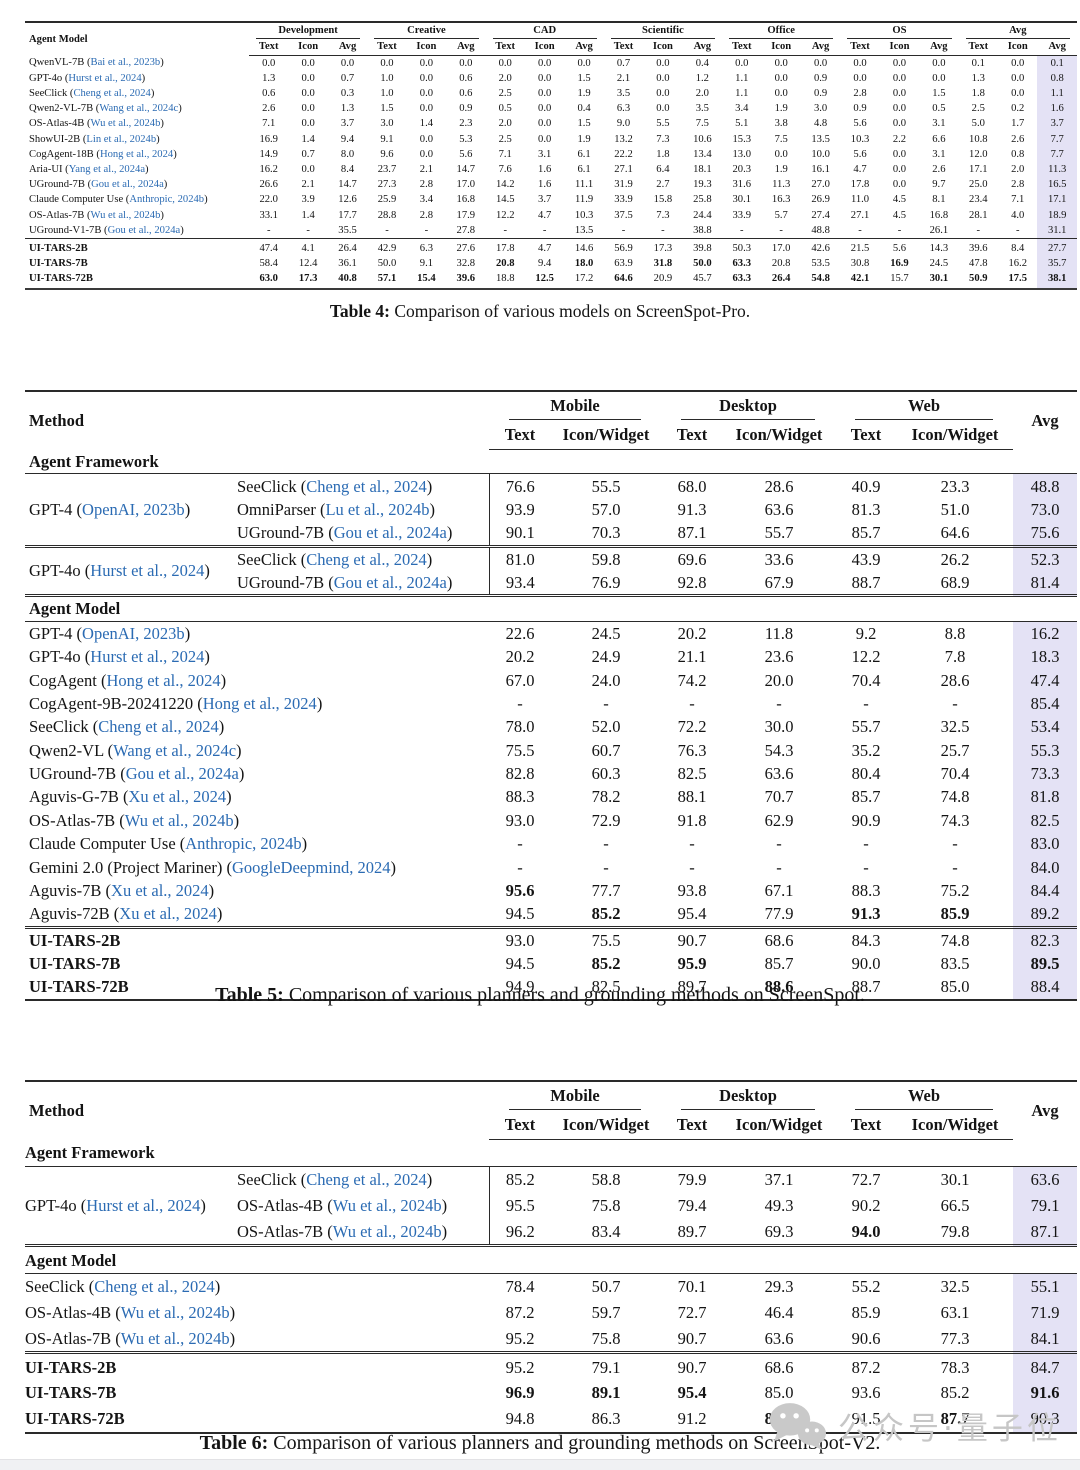 This screenshot has width=1080, height=1470. I want to click on value-cell: 63.6, so click(779, 774).